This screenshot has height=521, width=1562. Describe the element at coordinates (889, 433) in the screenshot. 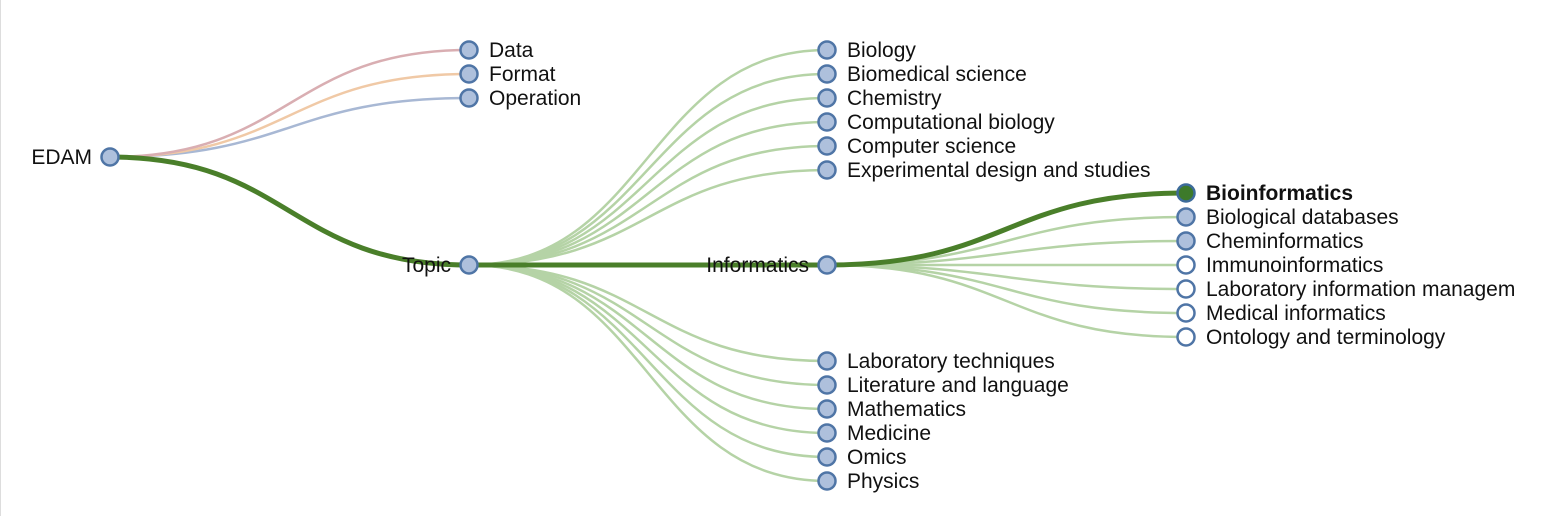

I see `node-label: Medicine` at that location.